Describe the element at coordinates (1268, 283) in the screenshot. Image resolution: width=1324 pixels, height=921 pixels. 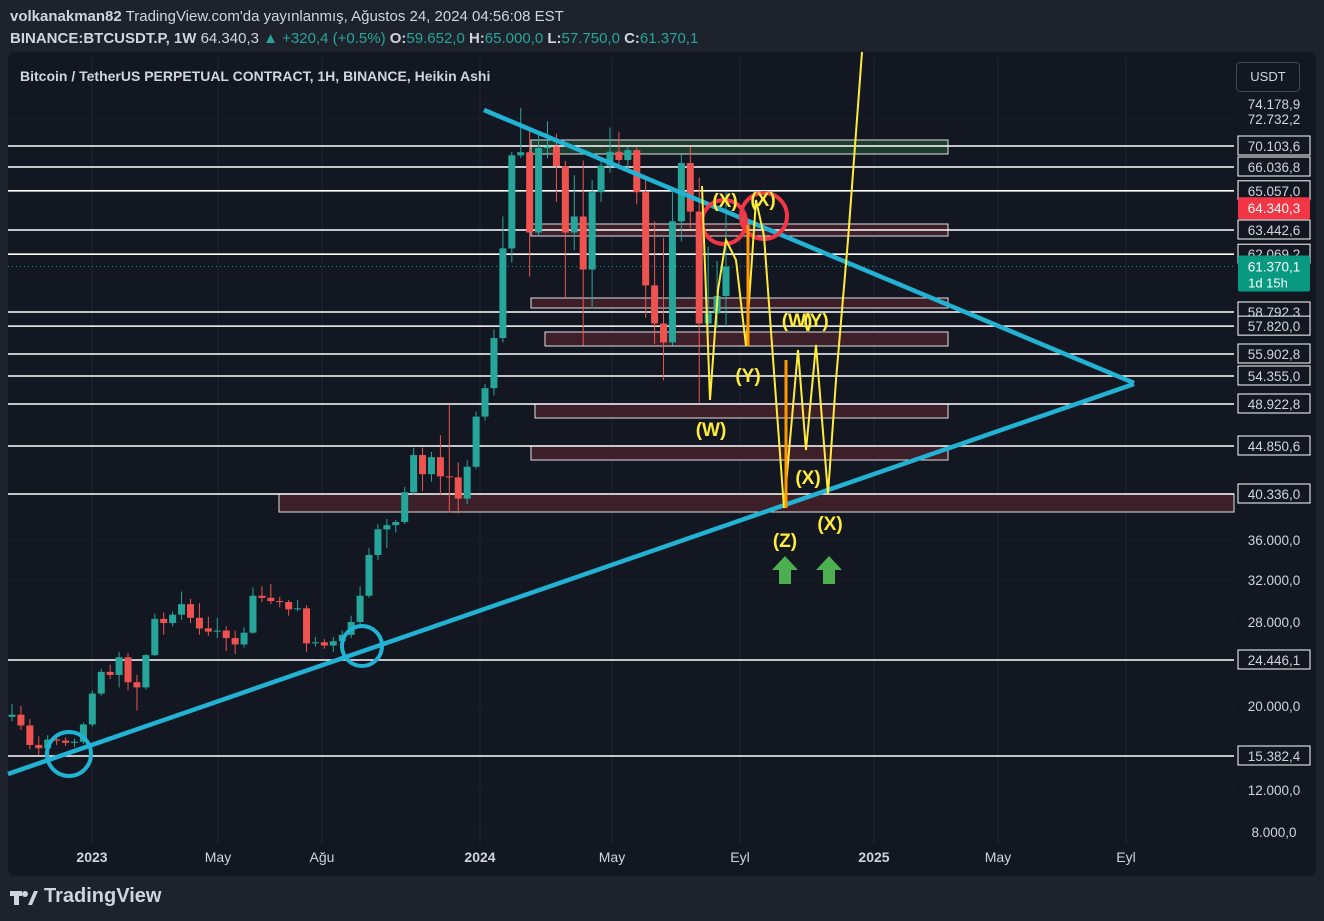
I see `price-badge-countdown: 1d 15h` at that location.